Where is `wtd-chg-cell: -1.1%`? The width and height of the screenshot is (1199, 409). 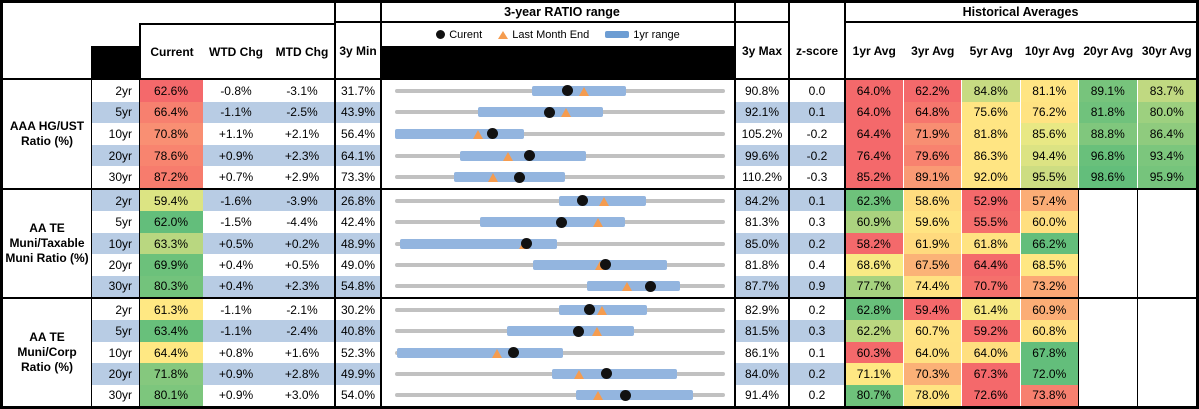 wtd-chg-cell: -1.1% is located at coordinates (236, 309).